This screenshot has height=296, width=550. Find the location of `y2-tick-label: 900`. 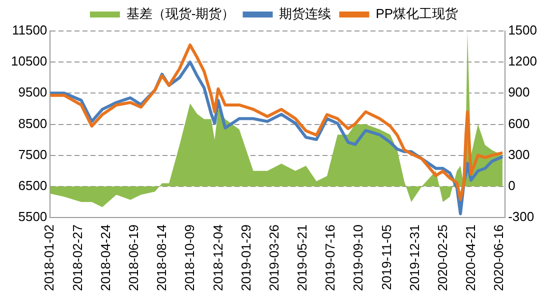

y2-tick-label: 900 is located at coordinates (519, 92).